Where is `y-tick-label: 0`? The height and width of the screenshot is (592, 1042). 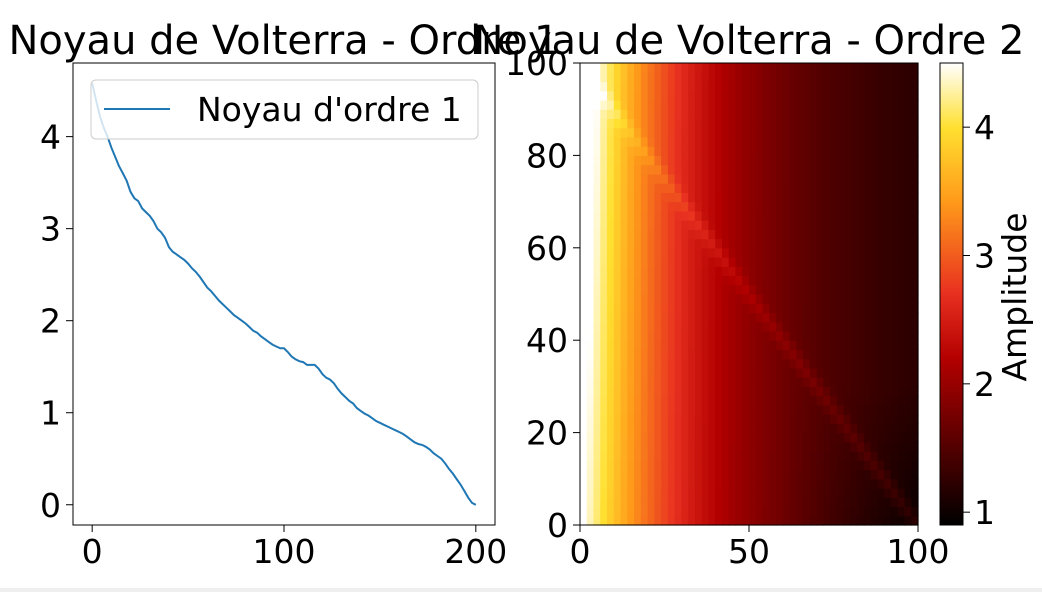
y-tick-label: 0 is located at coordinates (50, 505).